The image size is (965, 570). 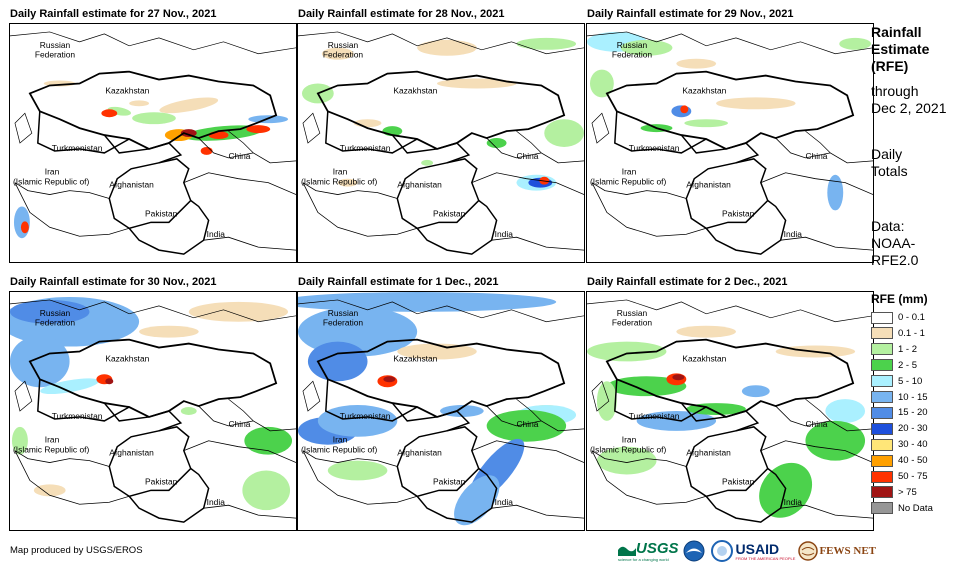 What do you see at coordinates (889, 171) in the screenshot?
I see `side-totals: Totals` at bounding box center [889, 171].